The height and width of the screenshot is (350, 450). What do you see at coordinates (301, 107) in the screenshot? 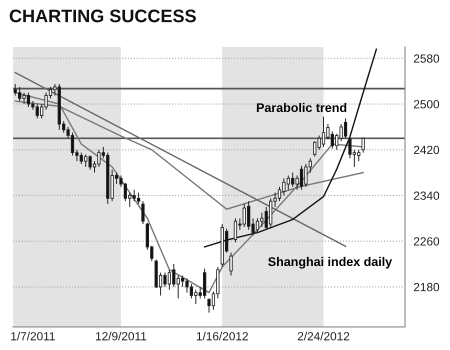
I see `annotation: Parabolic trend` at bounding box center [301, 107].